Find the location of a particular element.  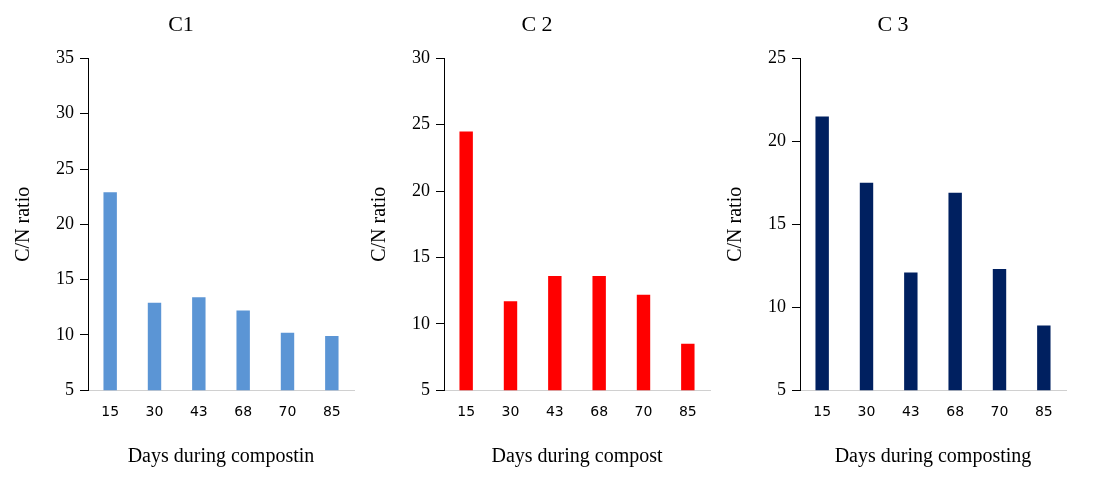

chart-title: C 3 is located at coordinates (893, 23).